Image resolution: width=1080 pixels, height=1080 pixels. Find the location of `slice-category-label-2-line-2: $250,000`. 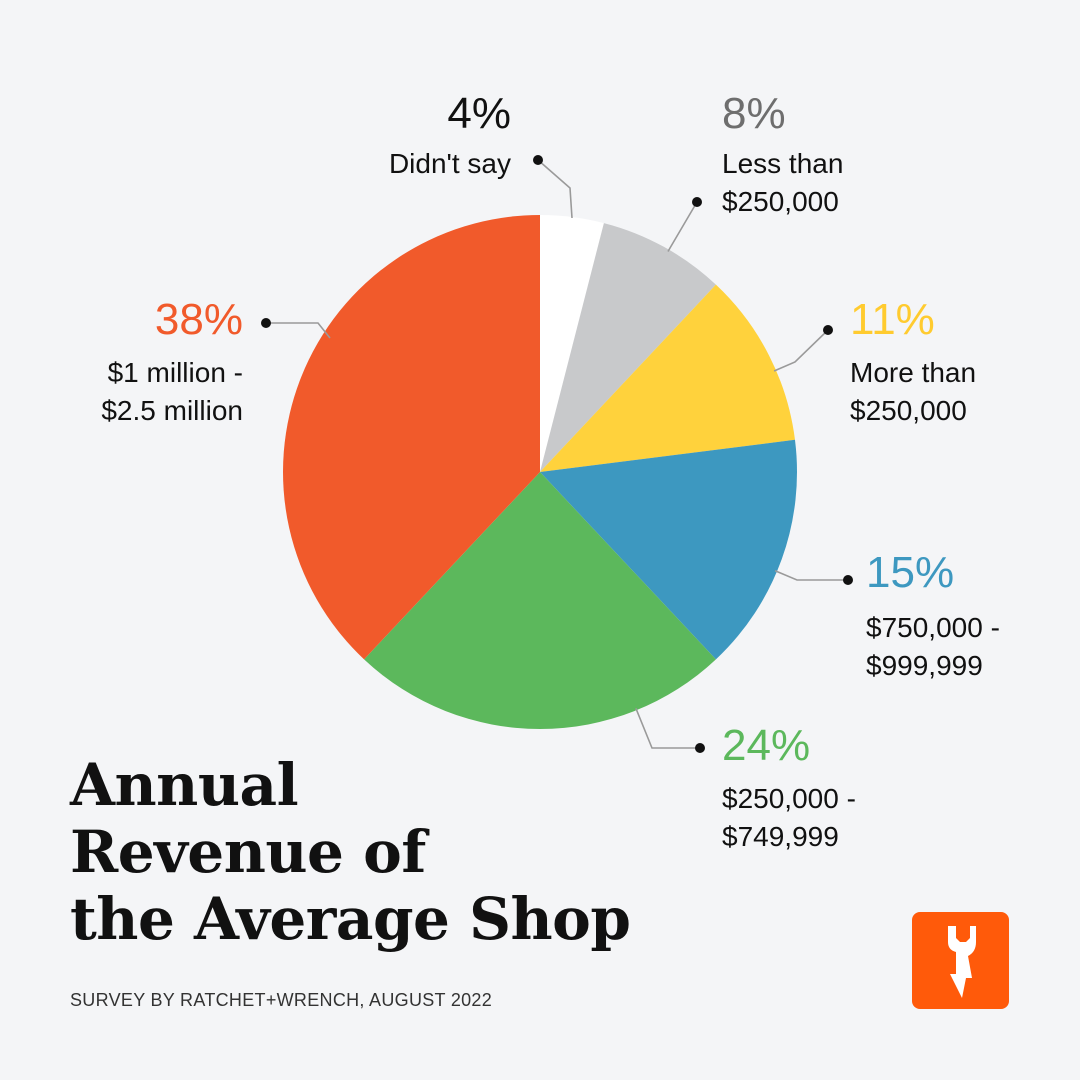

slice-category-label-2-line-2: $250,000 is located at coordinates (780, 201).